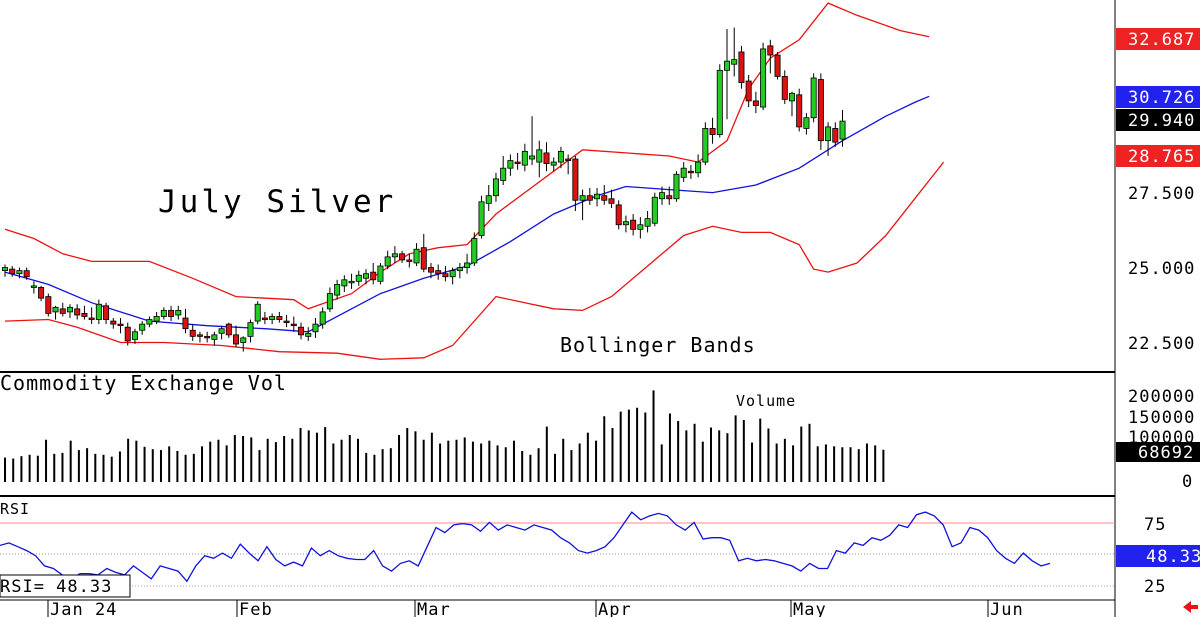 The width and height of the screenshot is (1200, 617). Describe the element at coordinates (1161, 344) in the screenshot. I see `price-tick-label: 22.500` at that location.